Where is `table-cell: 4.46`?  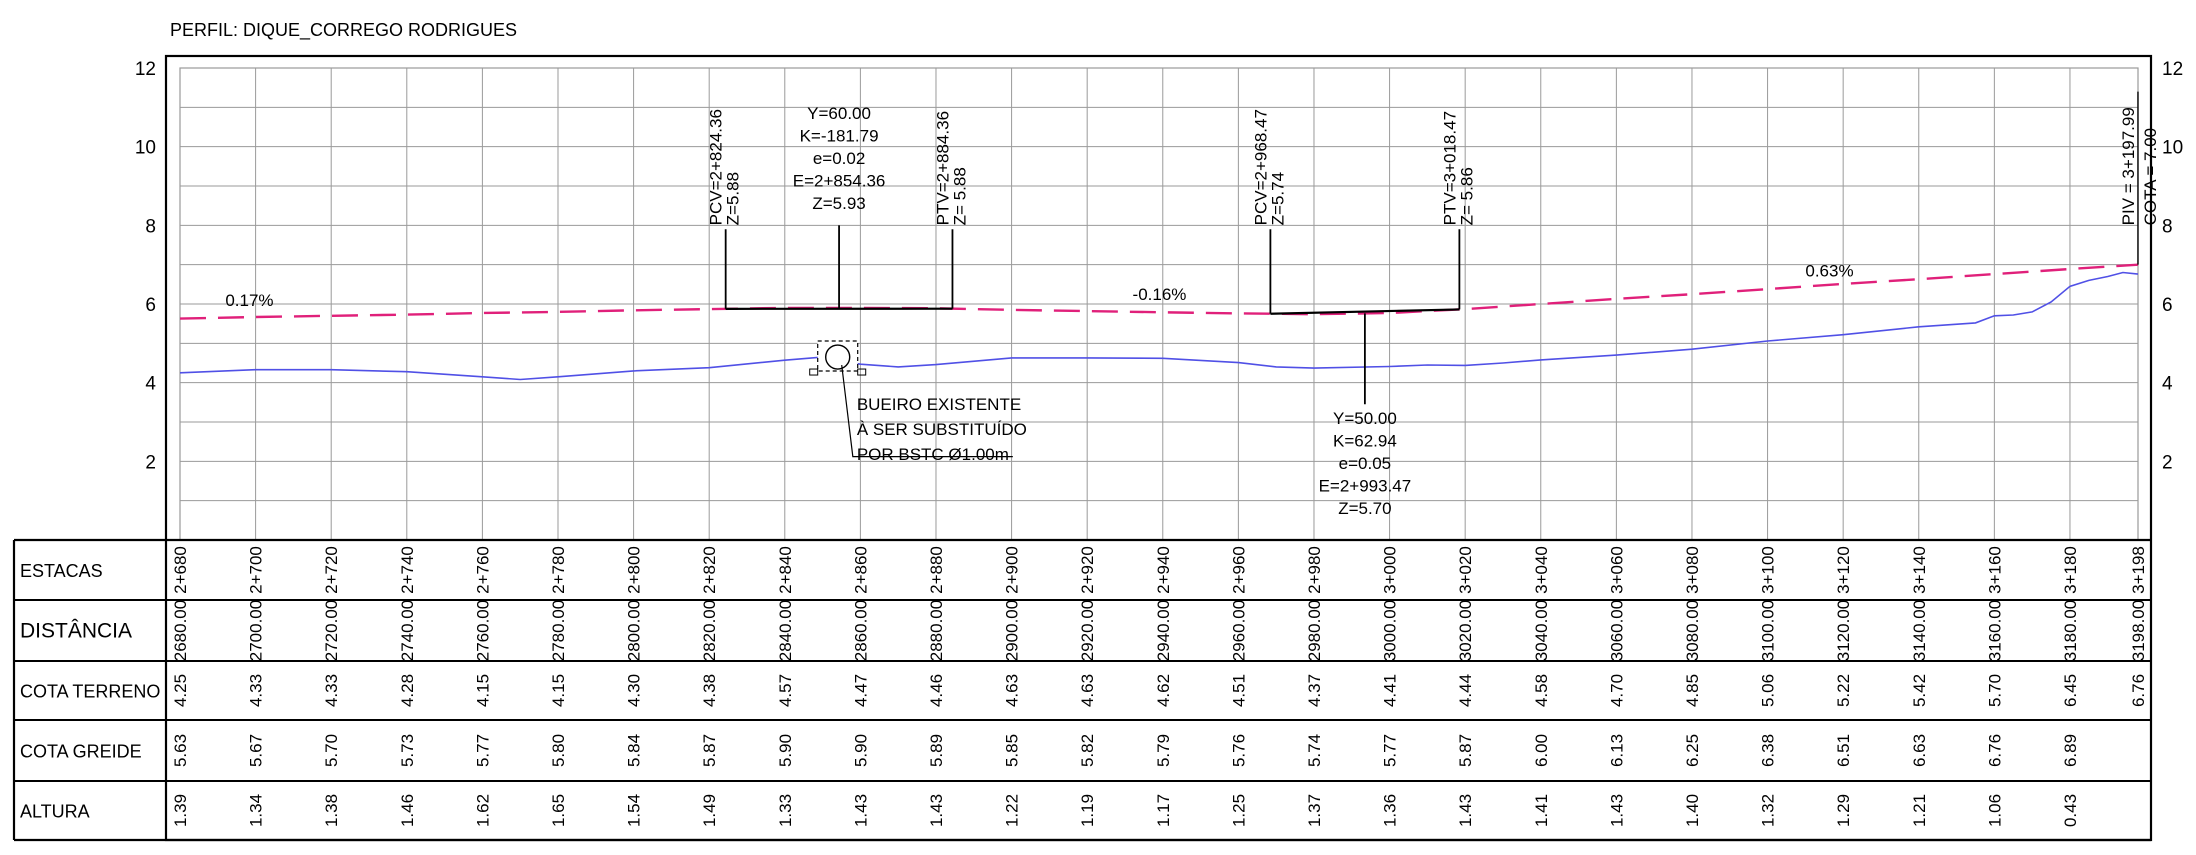 table-cell: 4.46 is located at coordinates (936, 690).